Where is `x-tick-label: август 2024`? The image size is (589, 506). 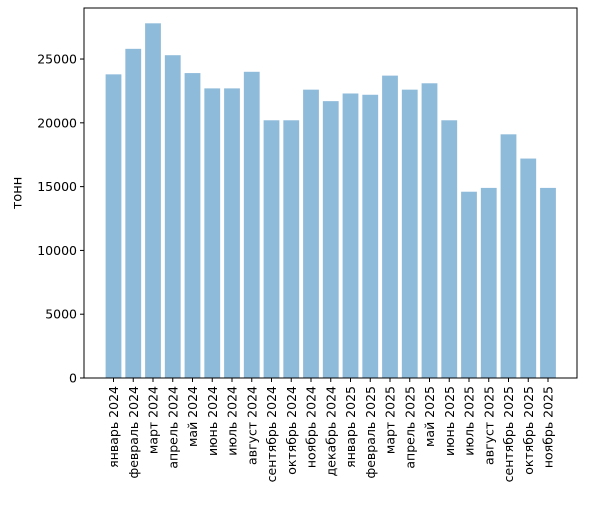 x-tick-label: август 2024 is located at coordinates (251, 425).